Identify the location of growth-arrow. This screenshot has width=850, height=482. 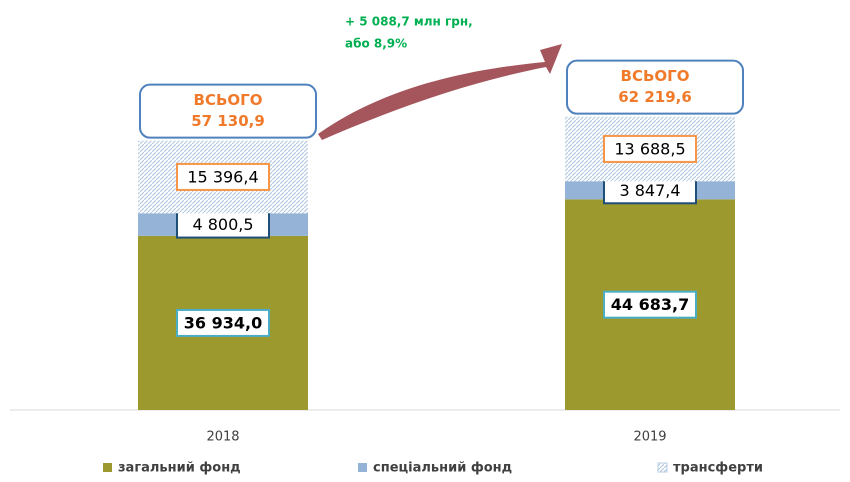
(440, 92).